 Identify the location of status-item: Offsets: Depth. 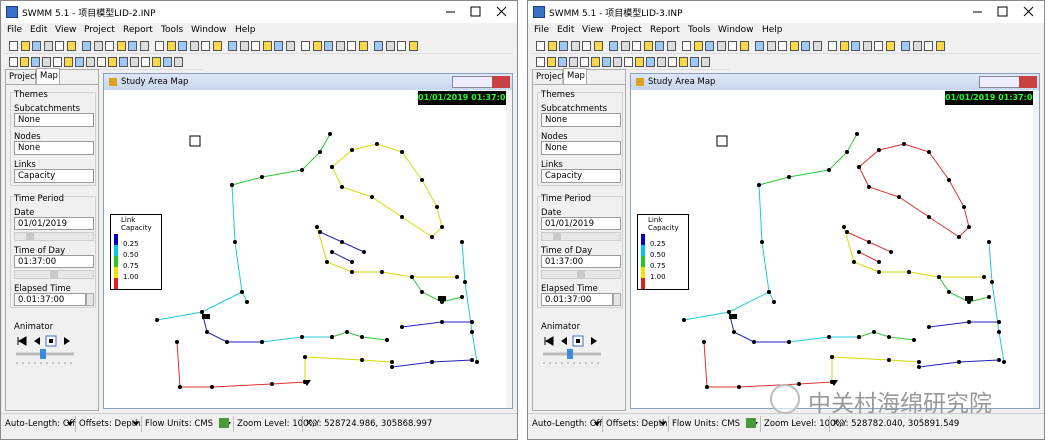
(637, 424).